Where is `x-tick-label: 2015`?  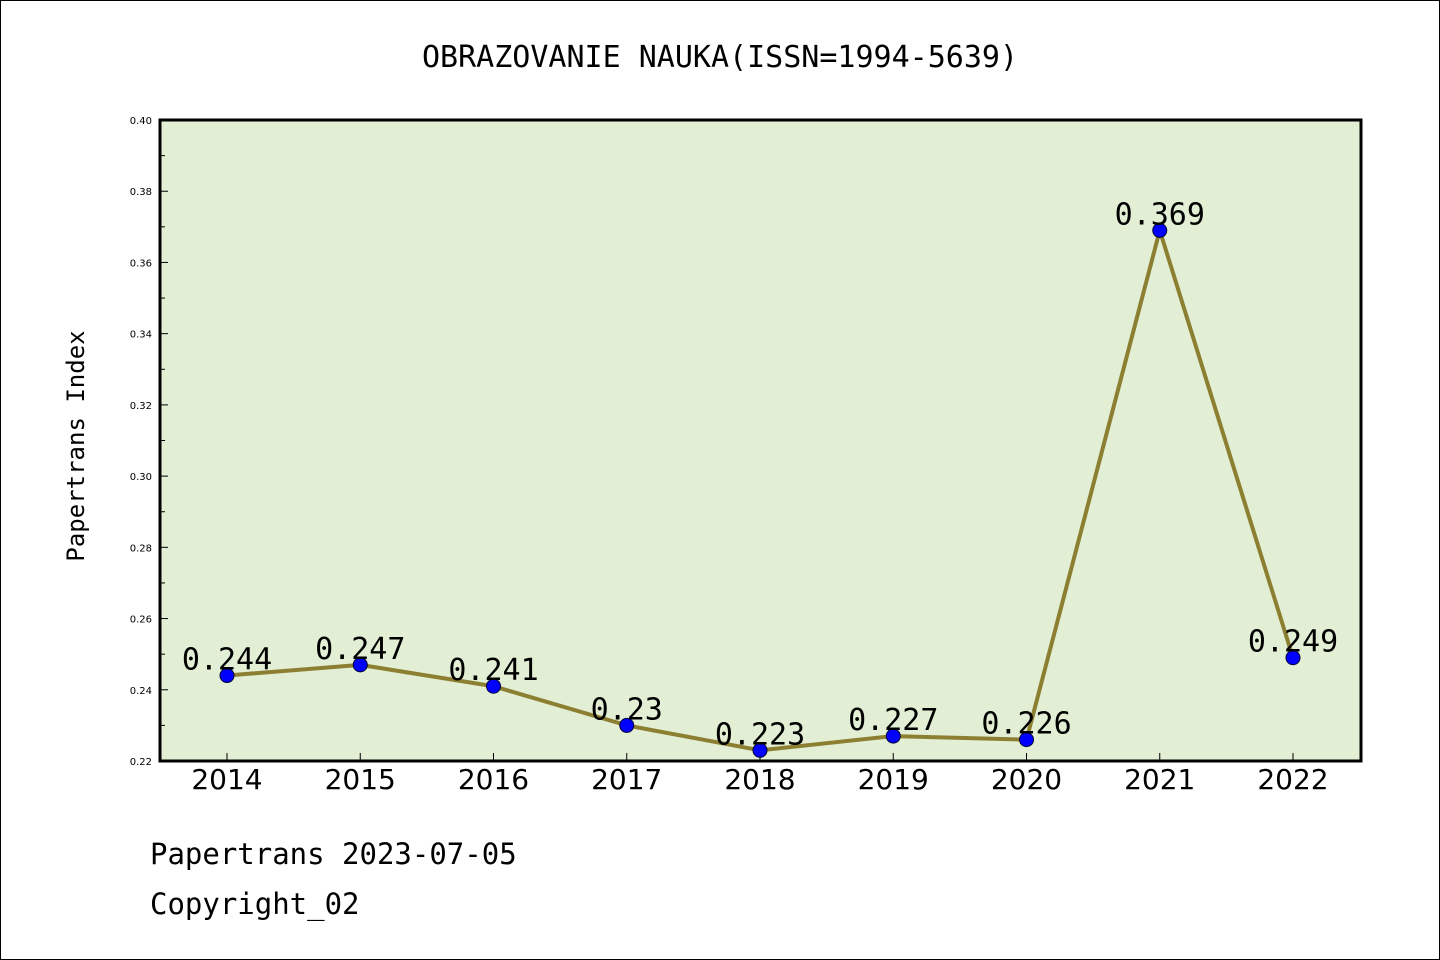
x-tick-label: 2015 is located at coordinates (360, 779).